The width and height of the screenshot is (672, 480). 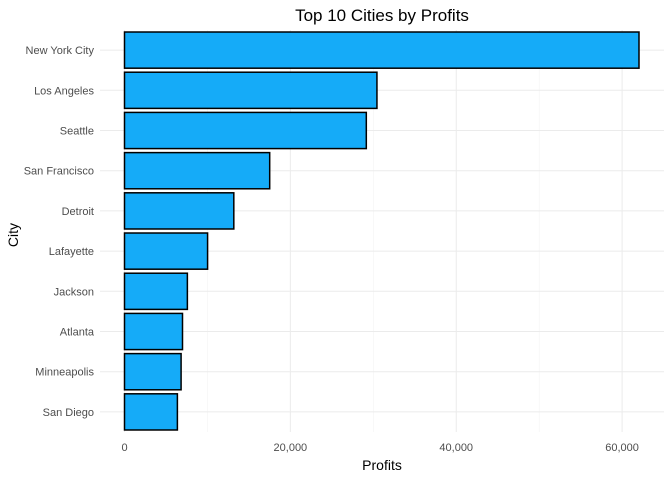 What do you see at coordinates (71, 252) in the screenshot?
I see `y-tick-label: Lafayette` at bounding box center [71, 252].